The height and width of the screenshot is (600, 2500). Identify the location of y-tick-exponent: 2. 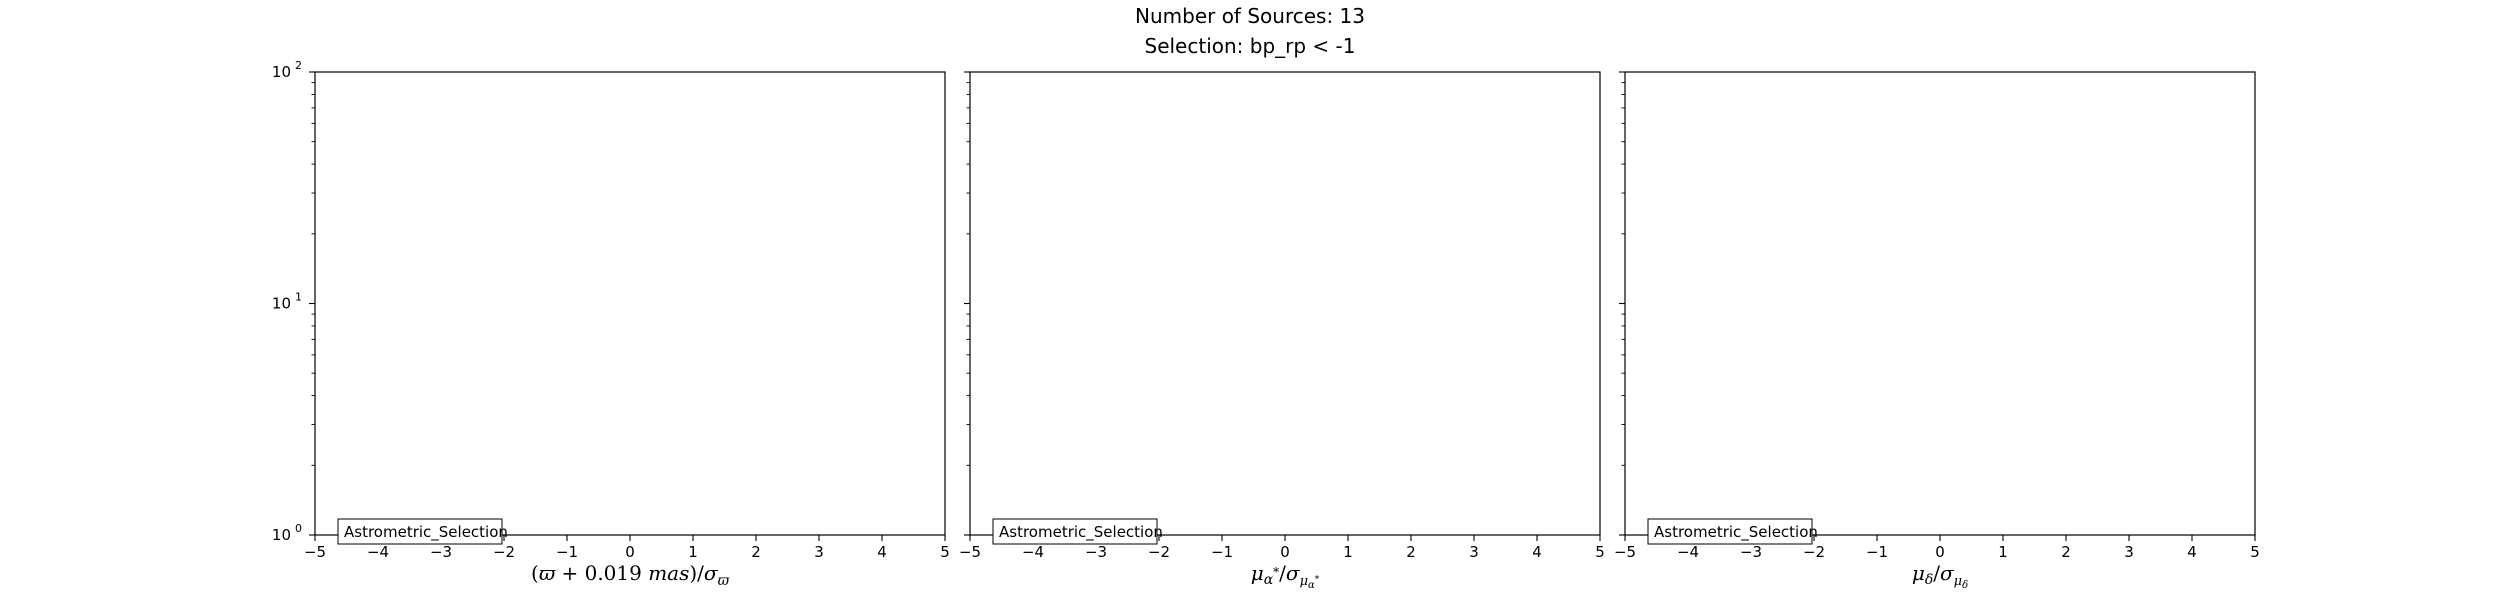
(298, 65).